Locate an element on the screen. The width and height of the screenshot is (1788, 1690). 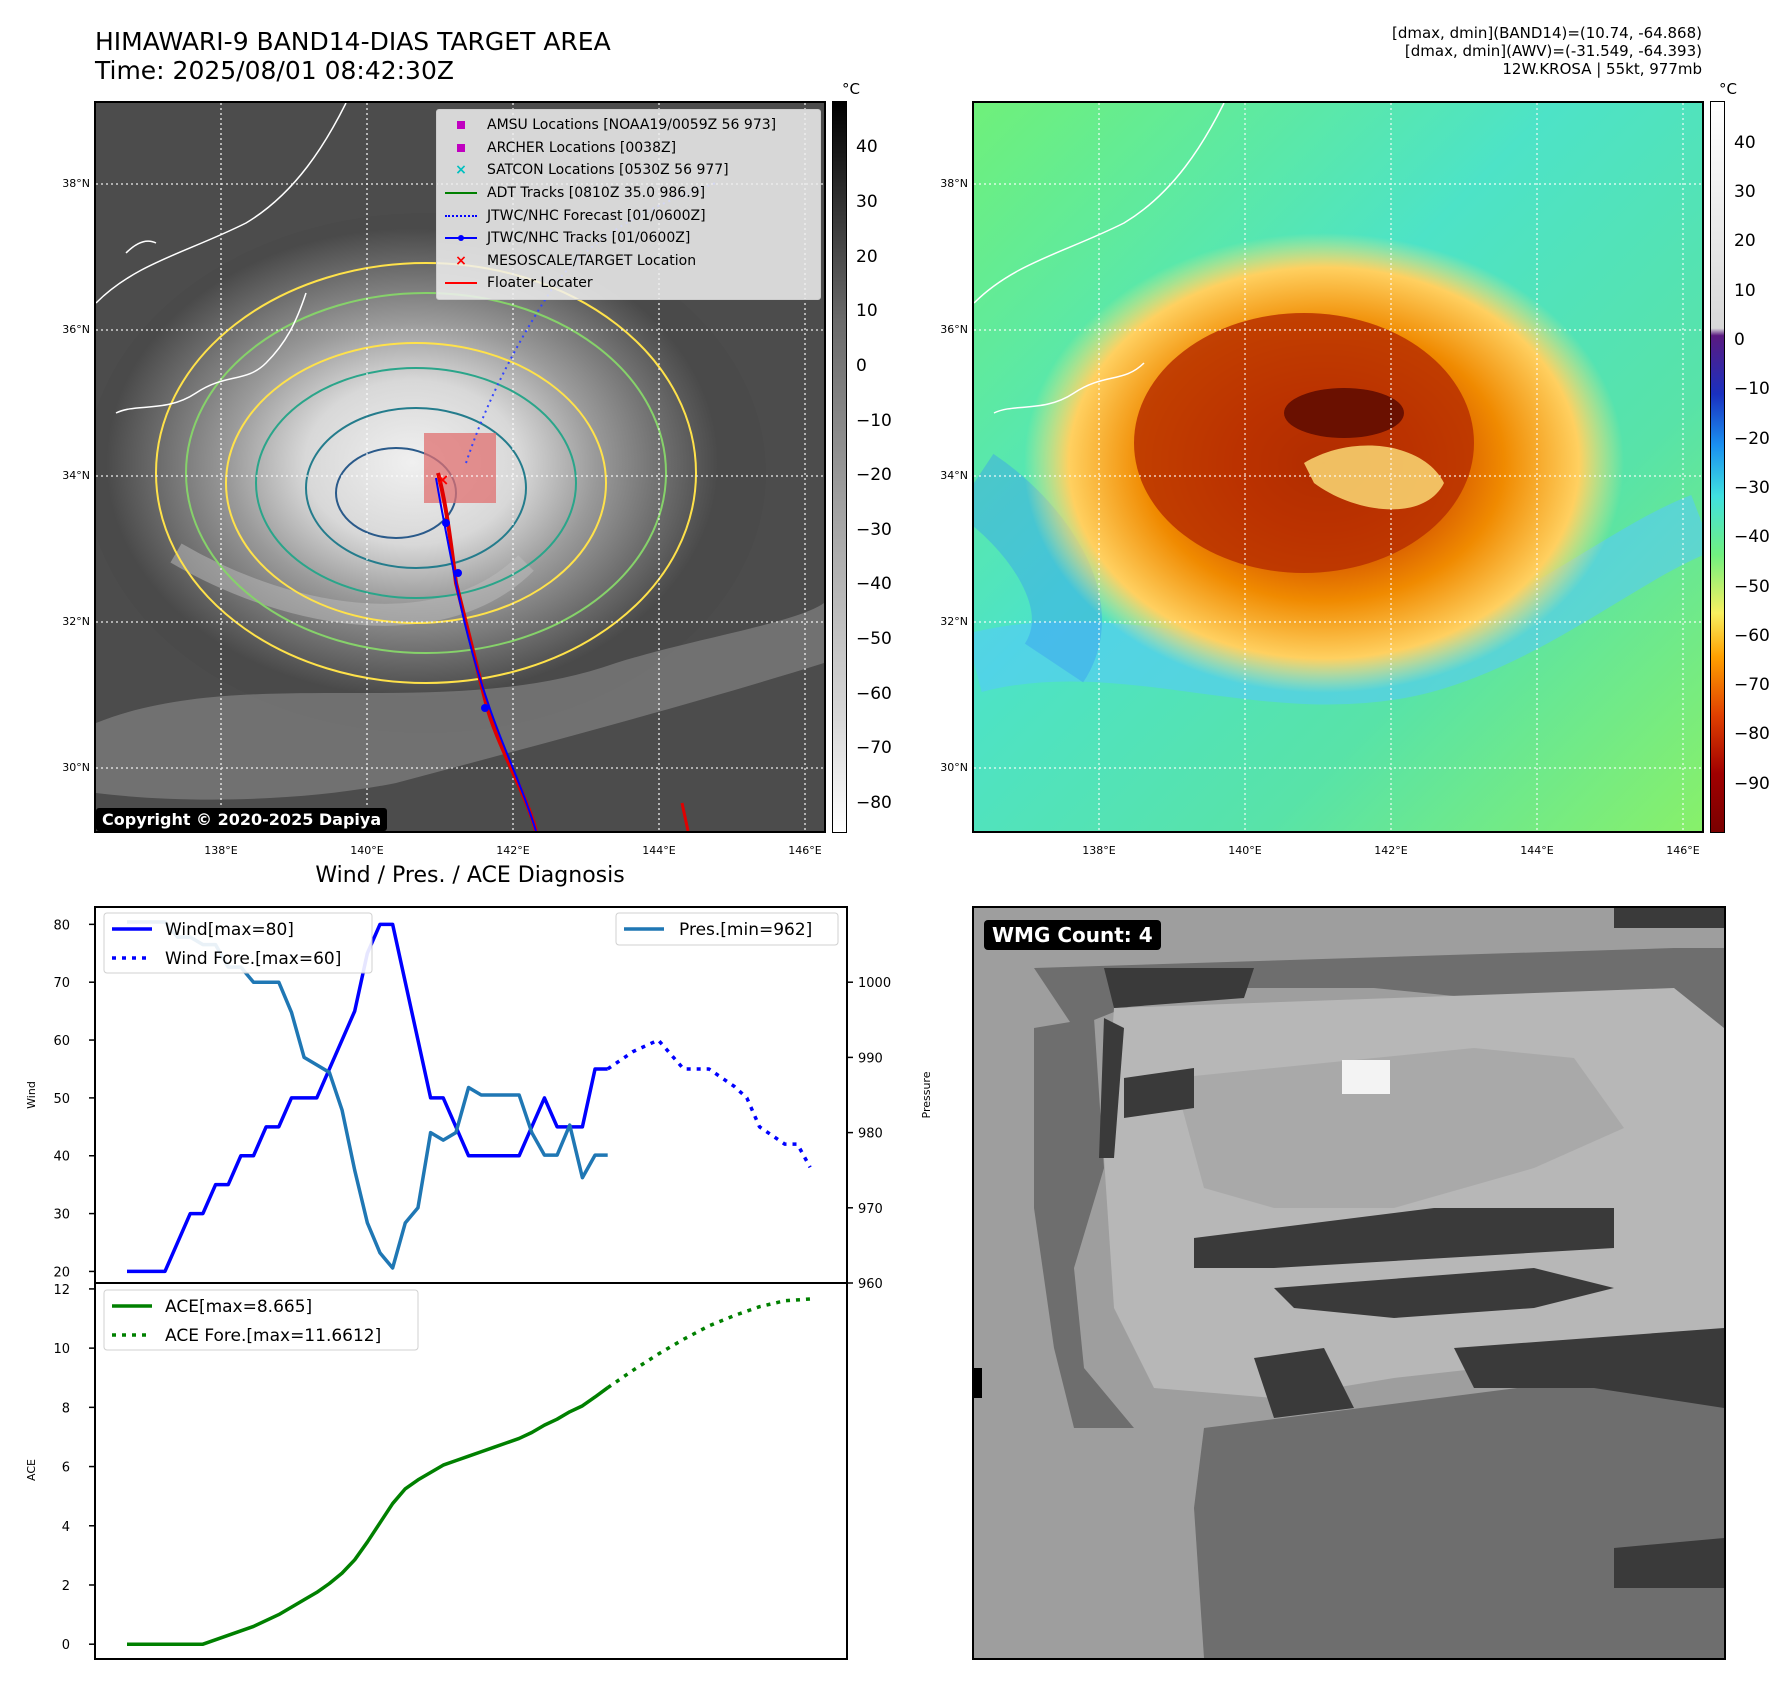
color-colorbar-tick: −20 is located at coordinates (1752, 438).